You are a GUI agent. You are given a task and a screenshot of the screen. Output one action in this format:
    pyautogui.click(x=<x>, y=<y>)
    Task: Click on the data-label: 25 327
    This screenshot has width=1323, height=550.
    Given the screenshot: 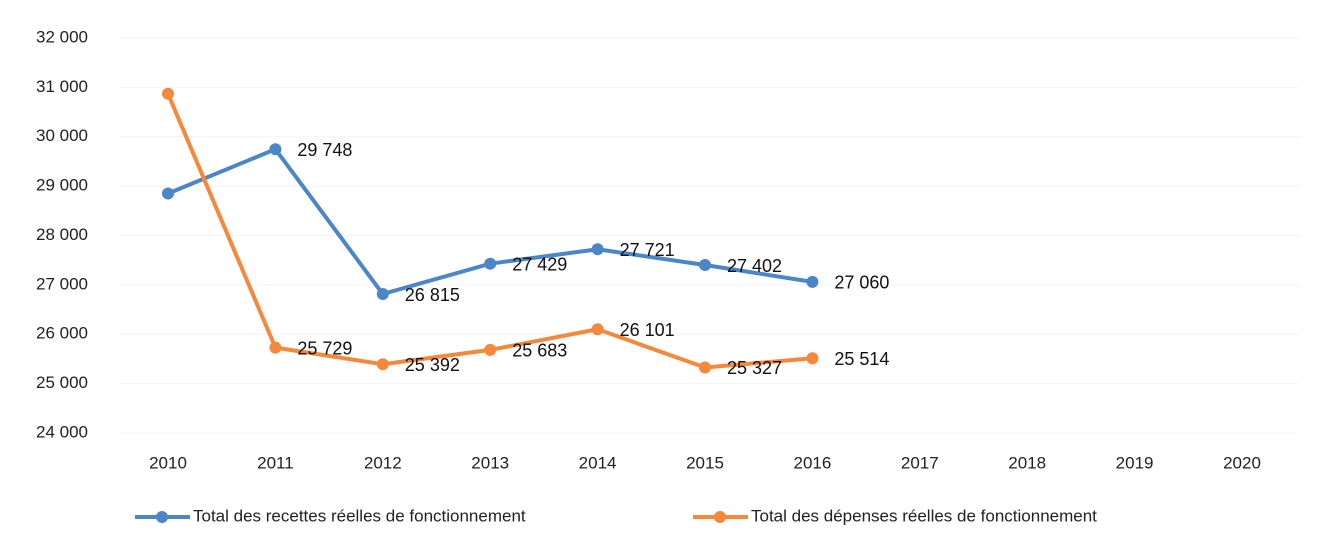 What is the action you would take?
    pyautogui.click(x=754, y=368)
    